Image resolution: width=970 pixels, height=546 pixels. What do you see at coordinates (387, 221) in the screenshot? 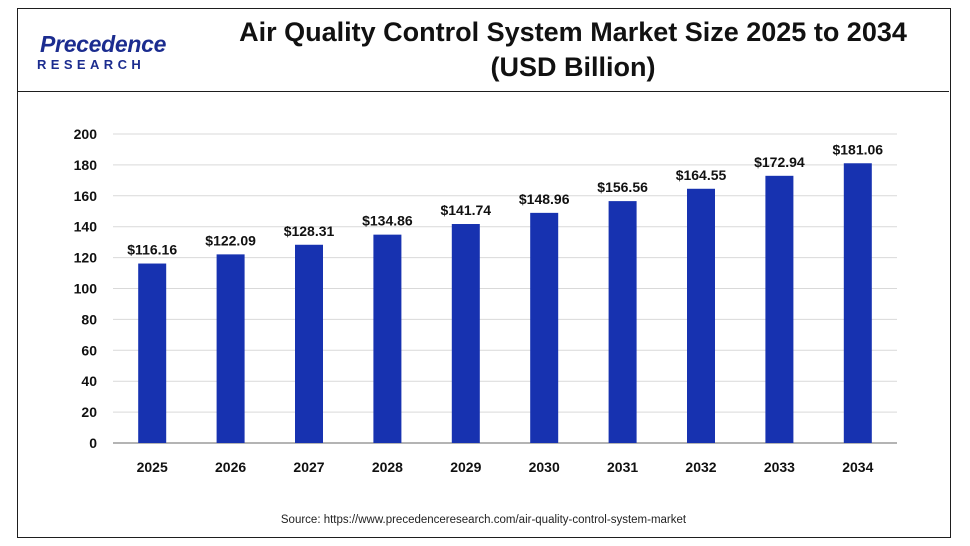
I see `data-label-2028: $134.86` at bounding box center [387, 221].